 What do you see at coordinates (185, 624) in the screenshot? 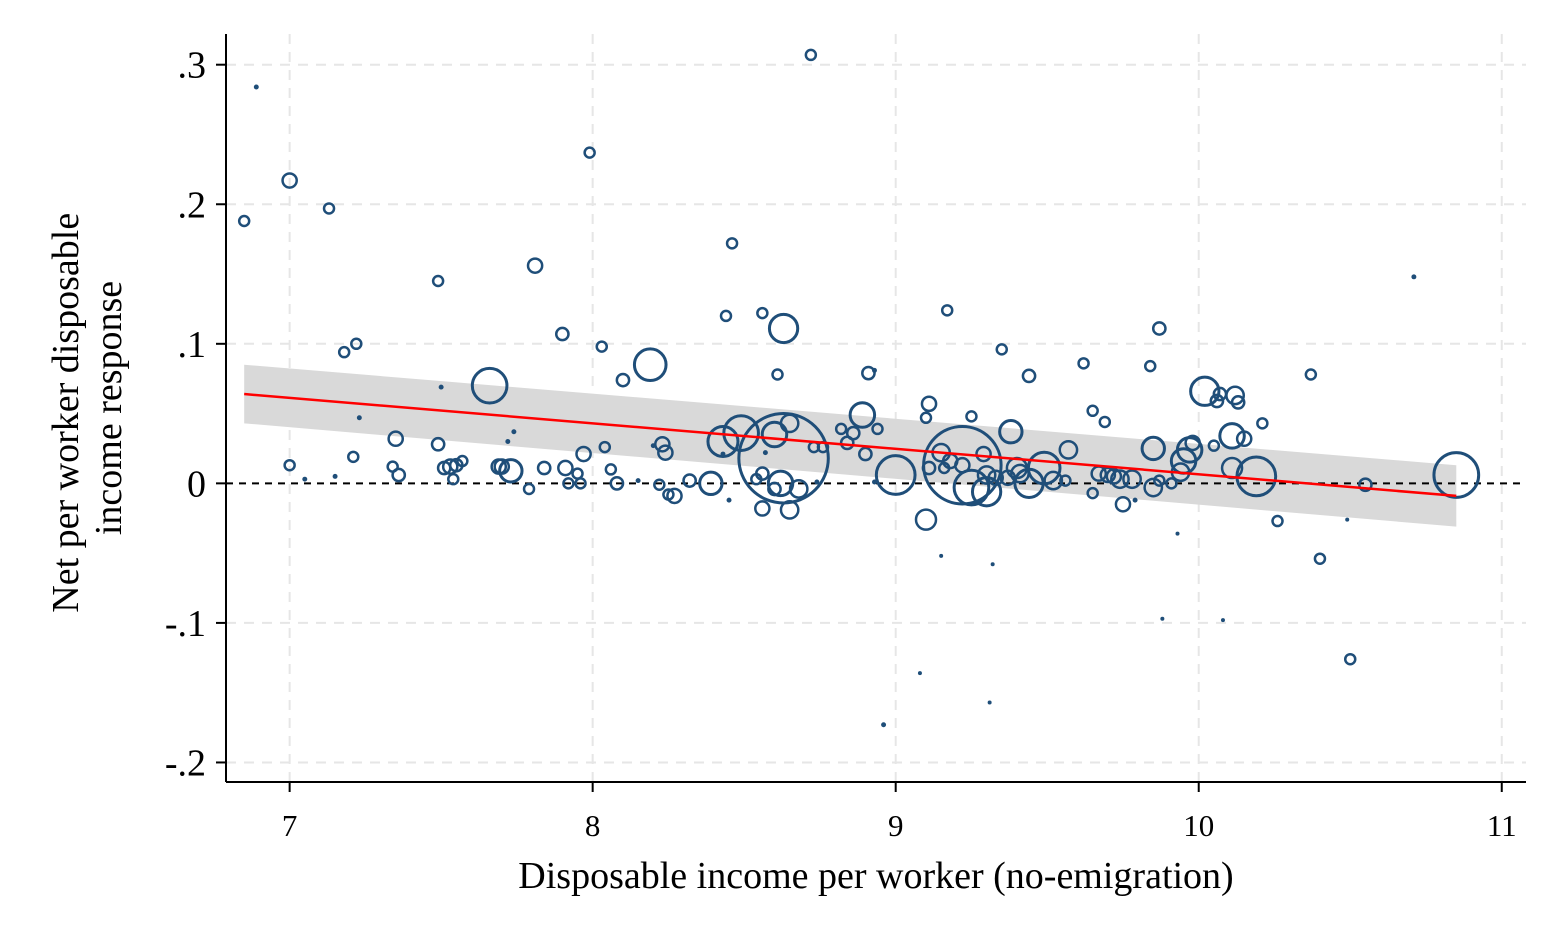
I see `y-tick-label: -.1` at bounding box center [185, 624].